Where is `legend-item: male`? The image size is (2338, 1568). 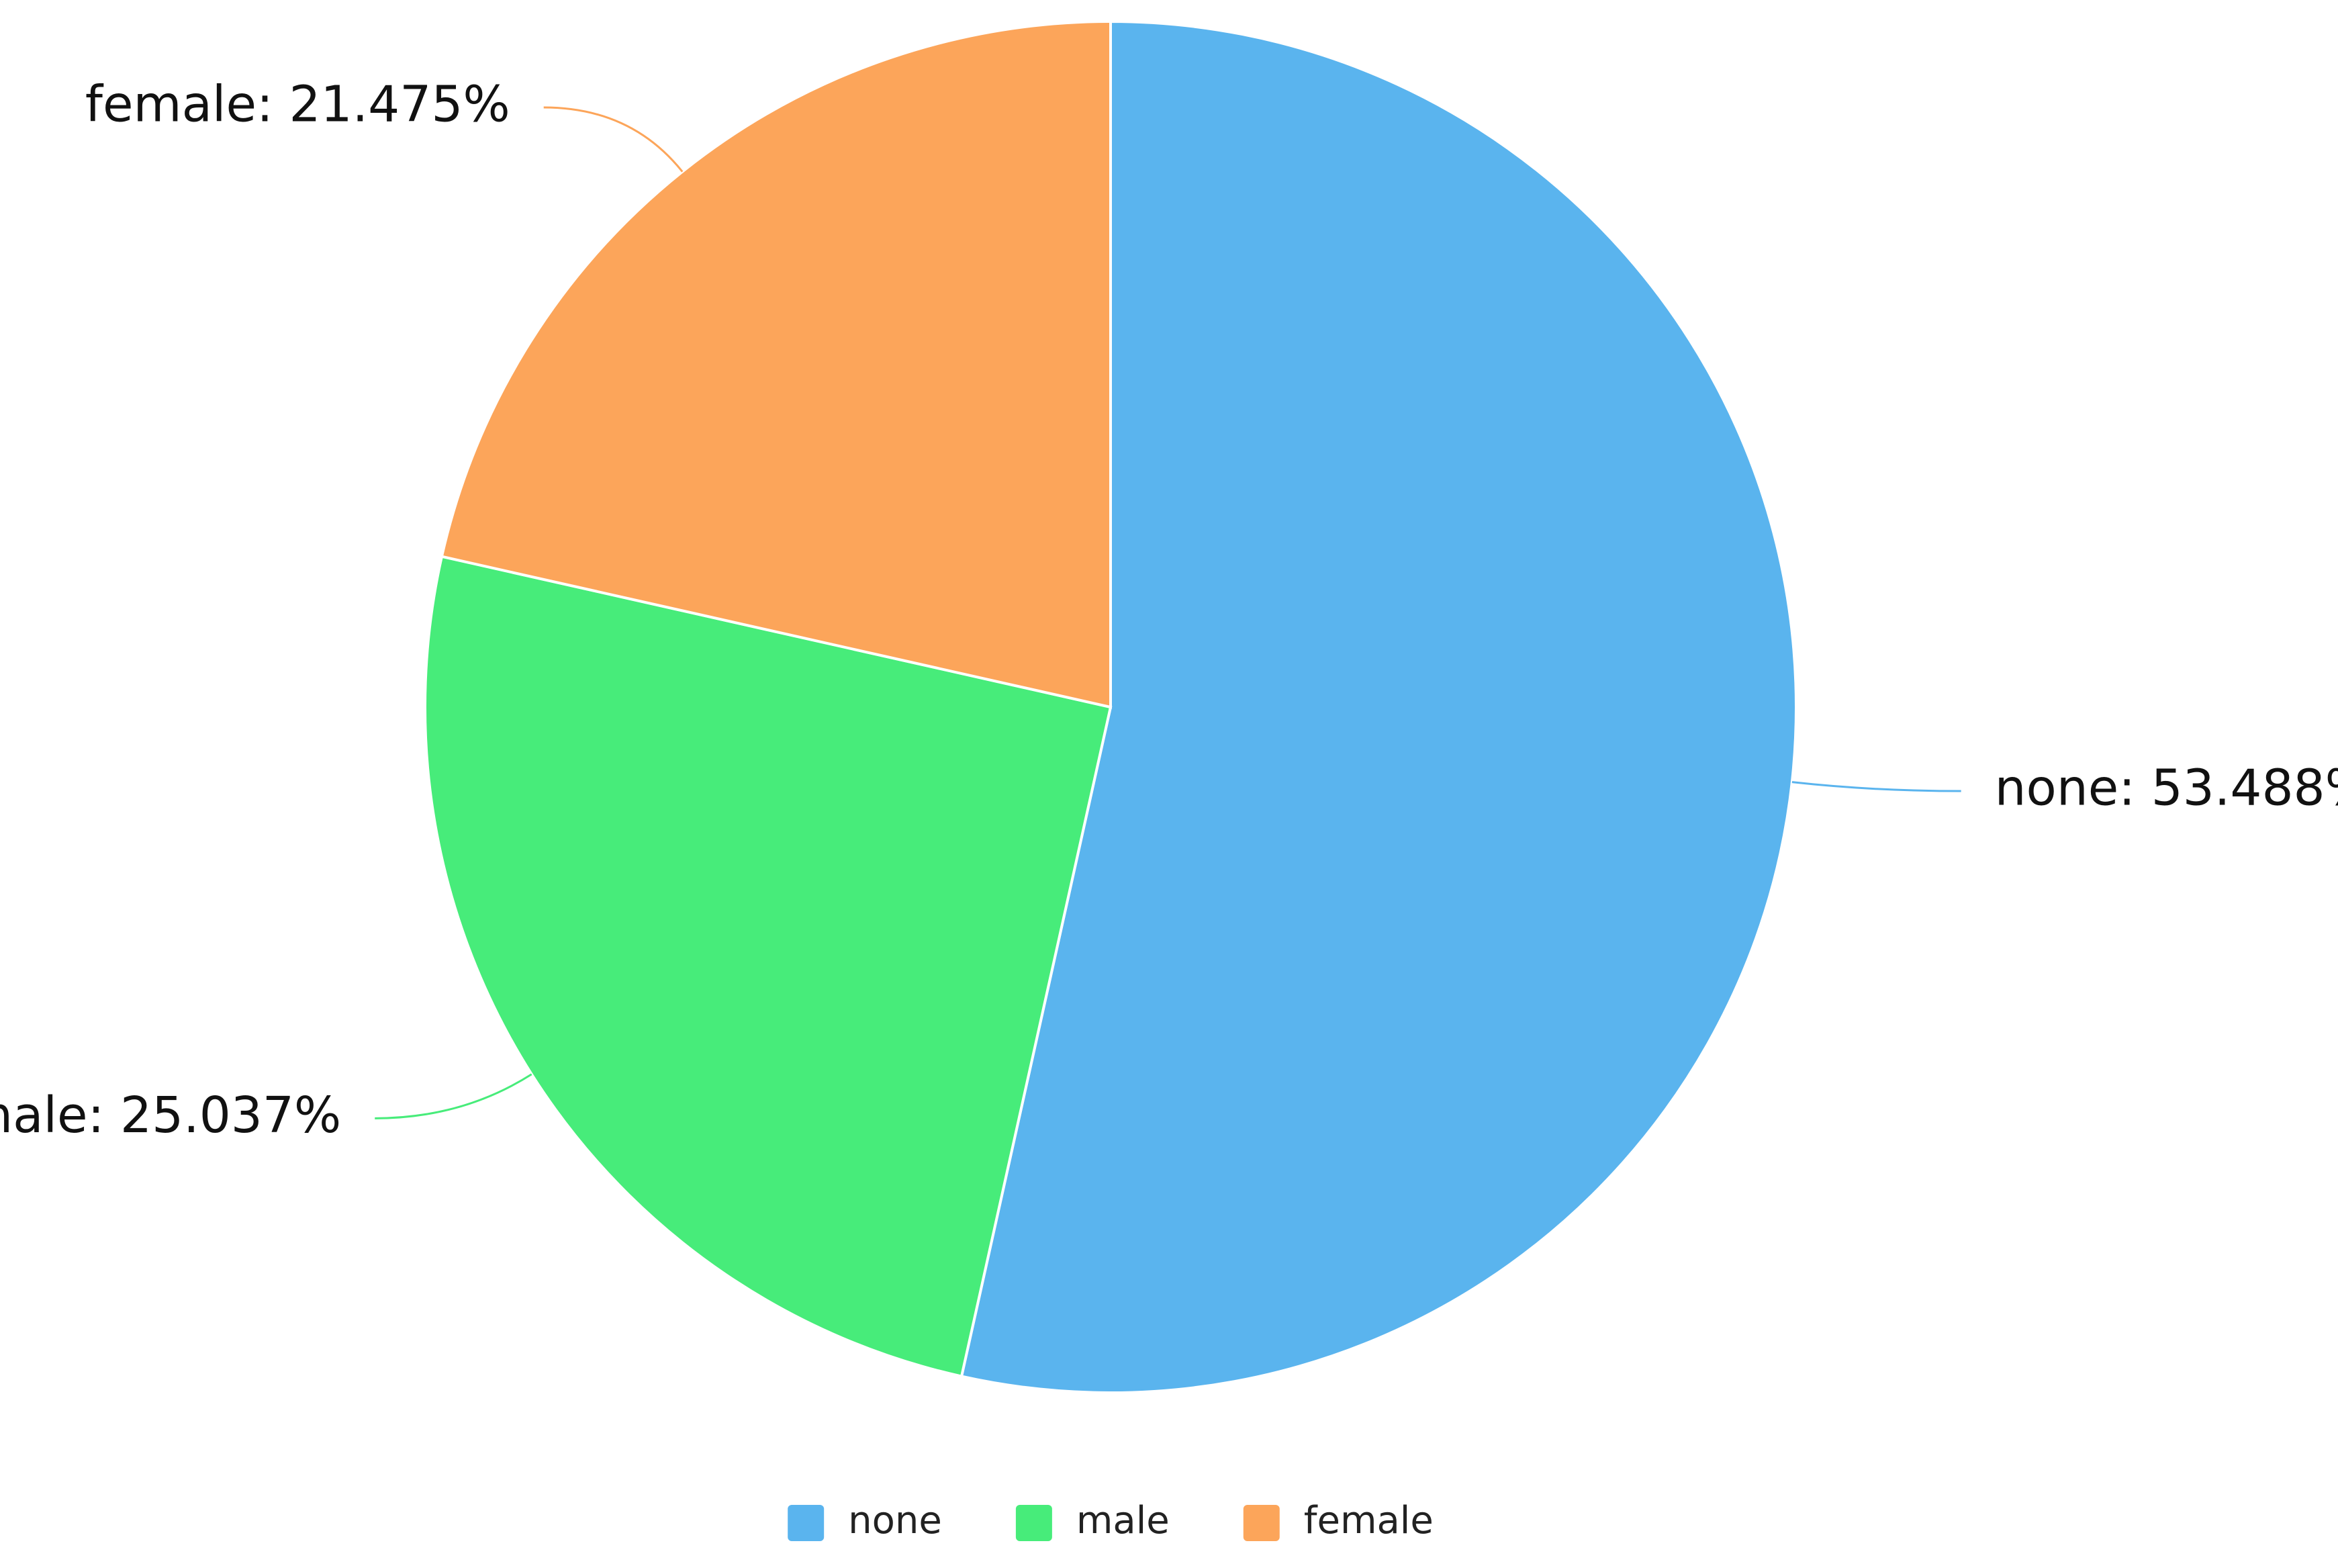
legend-item: male is located at coordinates (1092, 1520).